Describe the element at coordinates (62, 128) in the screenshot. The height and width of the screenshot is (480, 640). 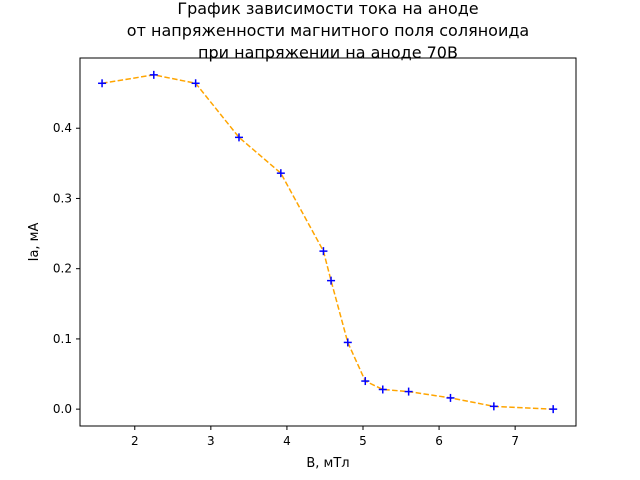
I see `y-tick-label: 0.4` at that location.